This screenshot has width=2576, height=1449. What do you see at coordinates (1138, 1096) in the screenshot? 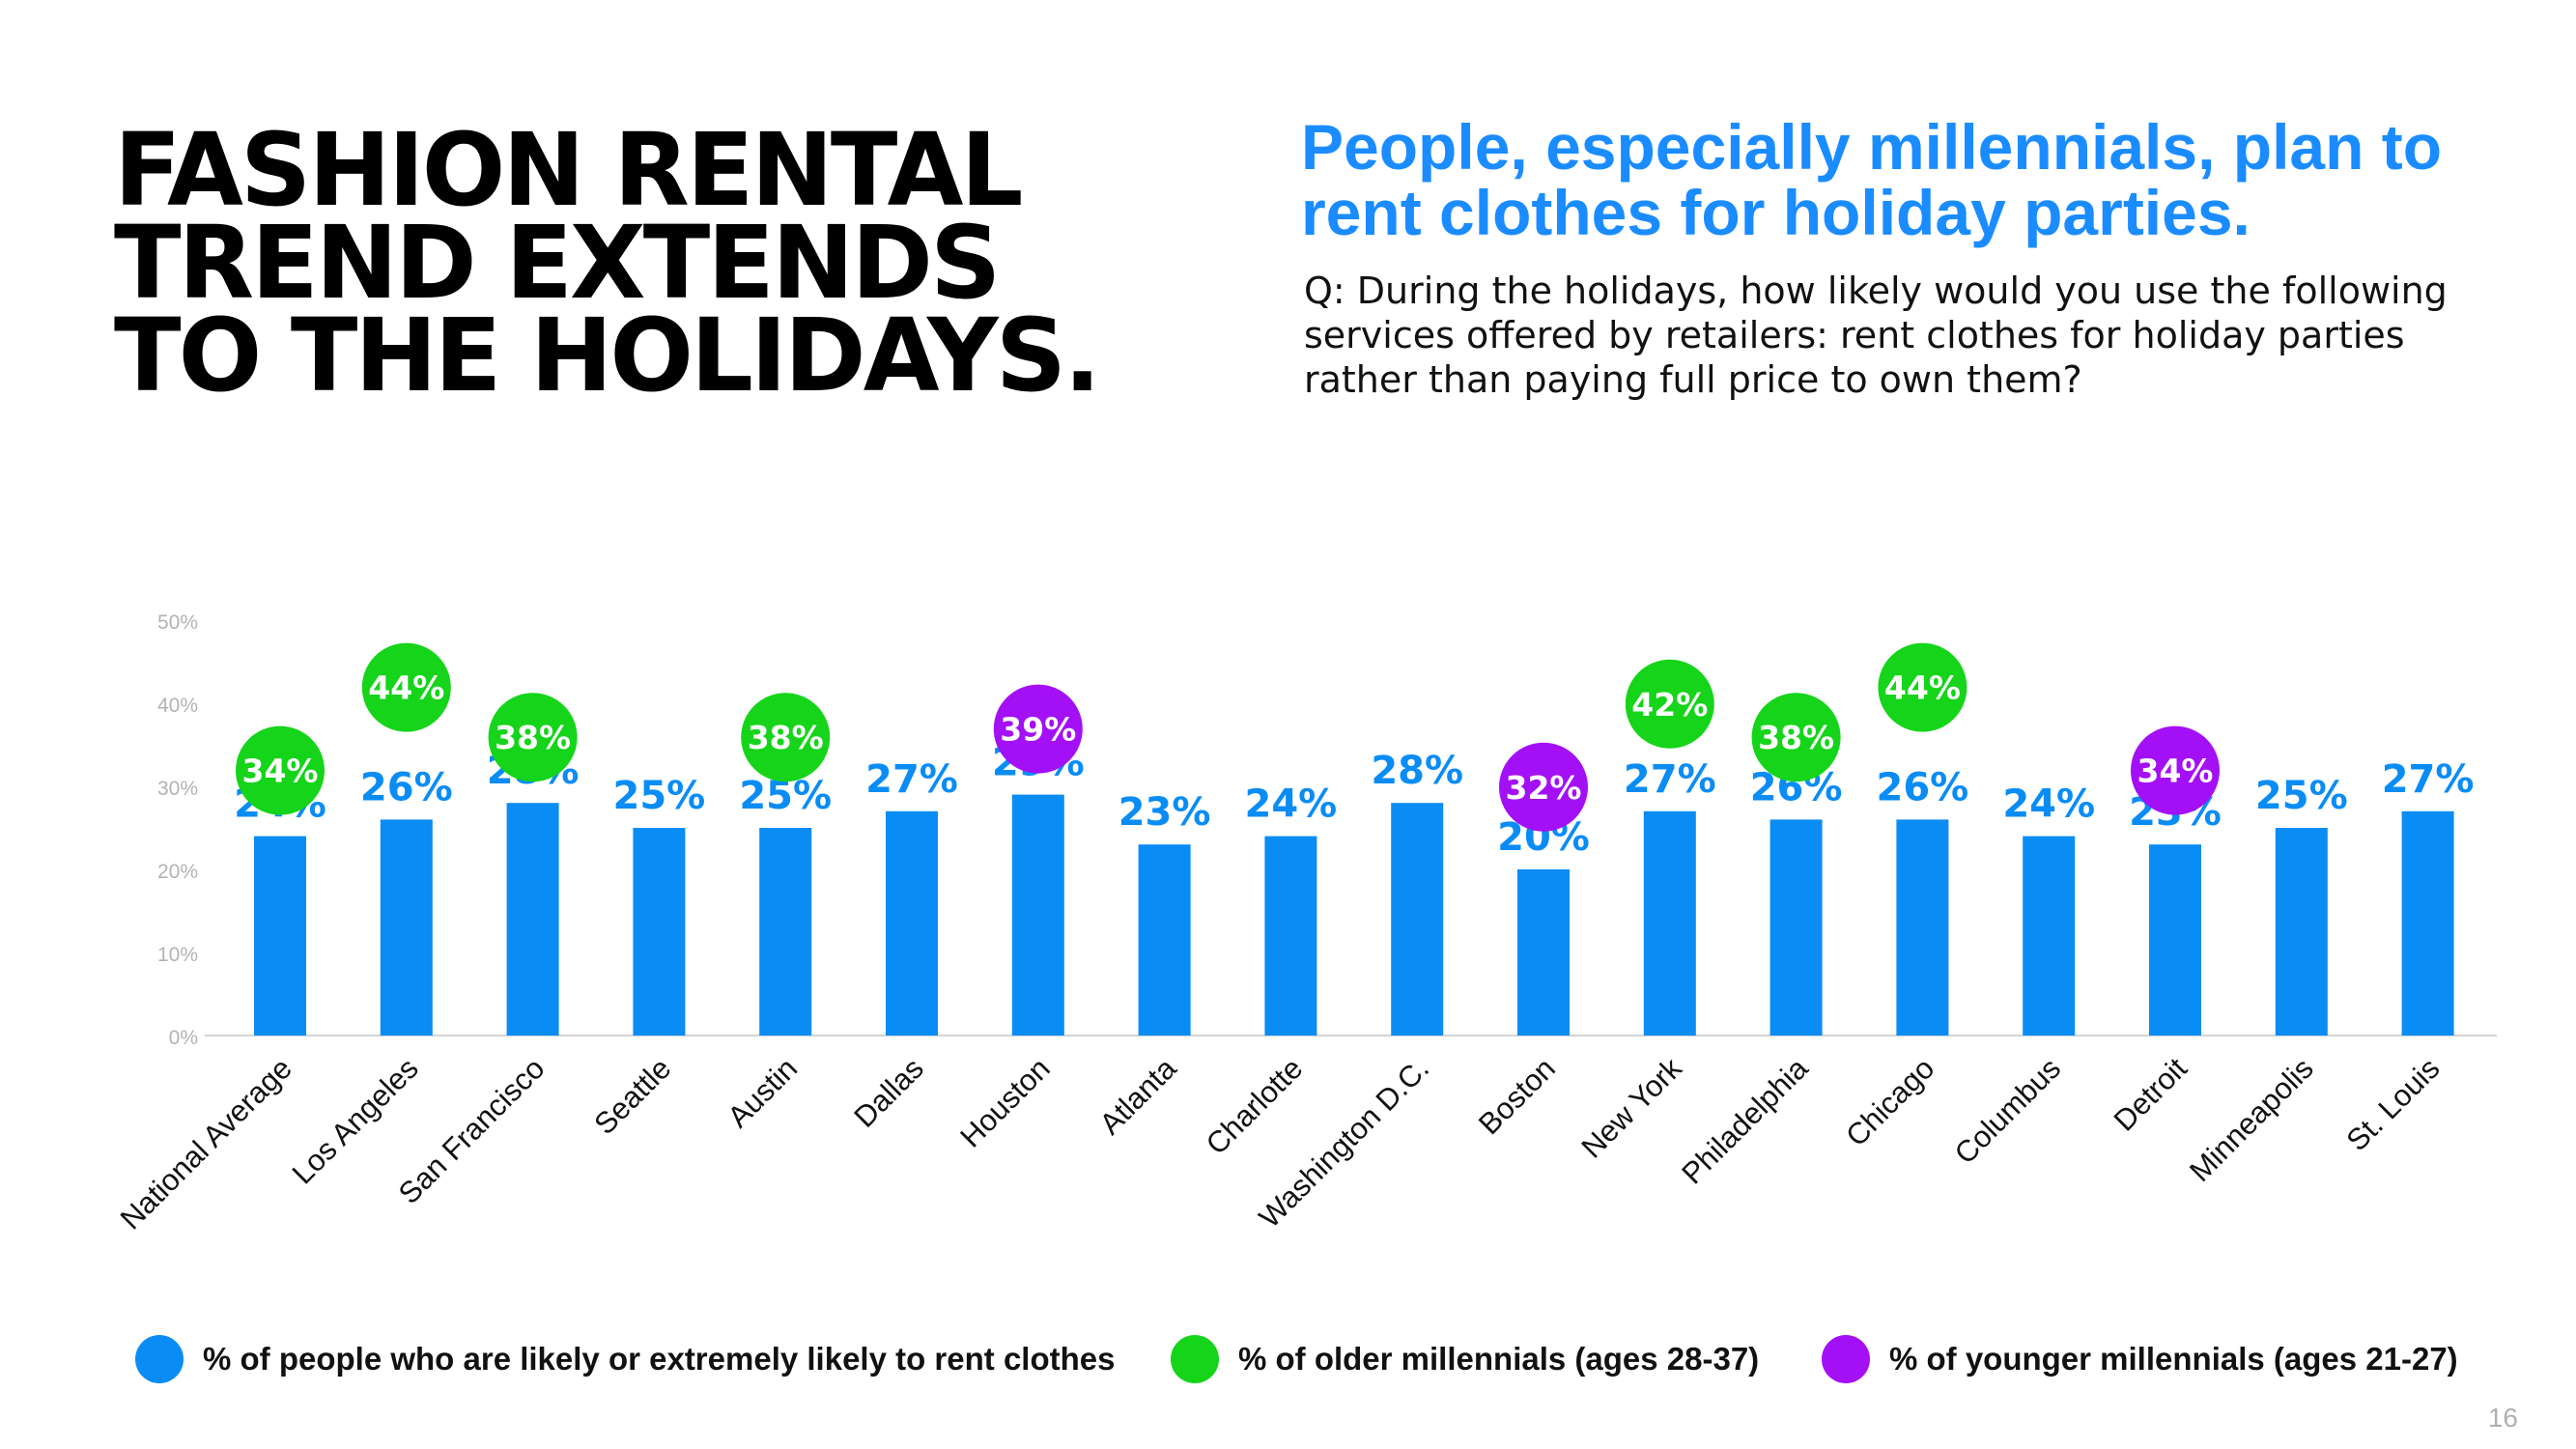
I see `x-category-label: Atlanta` at bounding box center [1138, 1096].